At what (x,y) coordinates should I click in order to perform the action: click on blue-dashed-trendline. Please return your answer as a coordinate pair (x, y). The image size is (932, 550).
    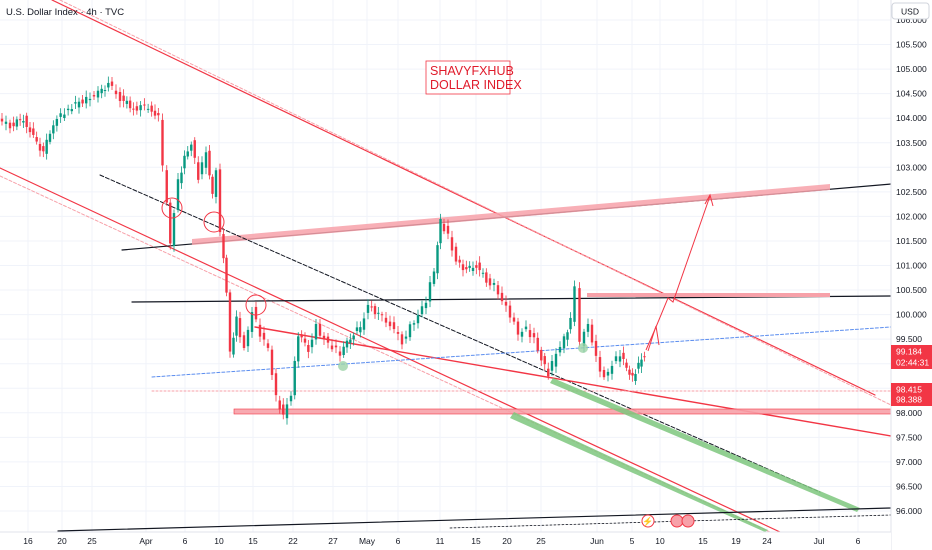
    Looking at the image, I should click on (521, 352).